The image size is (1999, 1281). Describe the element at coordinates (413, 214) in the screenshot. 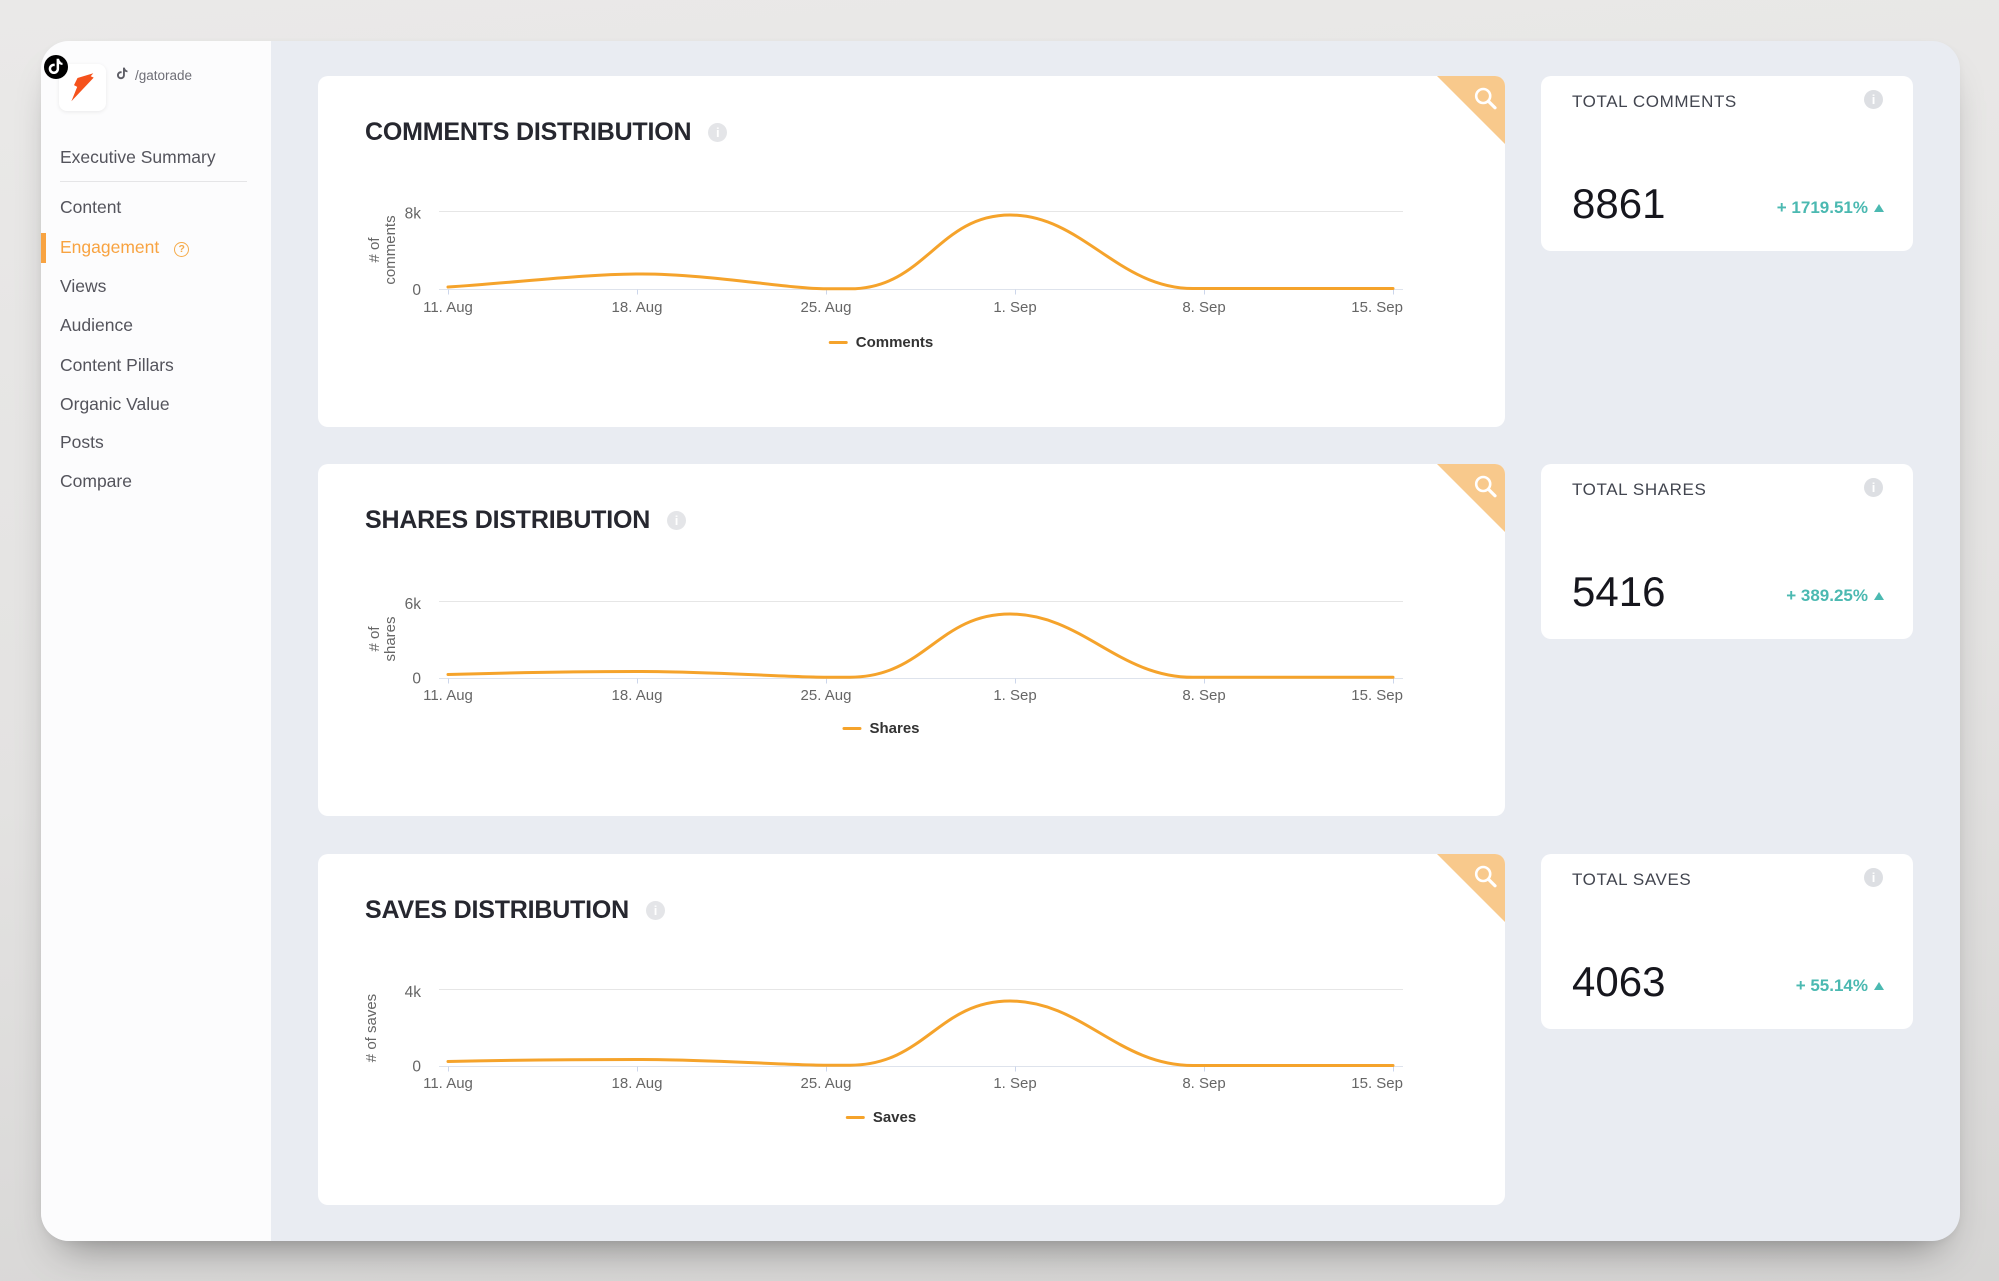

I see `svg-text: 8k` at that location.